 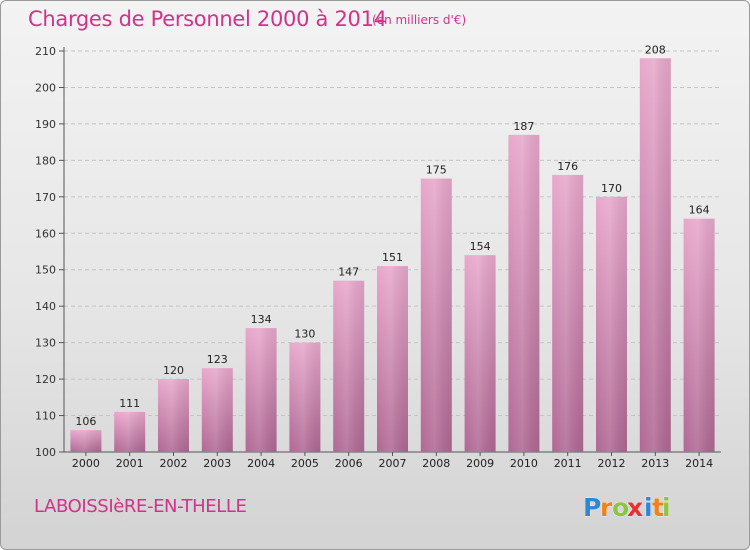 What do you see at coordinates (261, 319) in the screenshot?
I see `value-label: 134` at bounding box center [261, 319].